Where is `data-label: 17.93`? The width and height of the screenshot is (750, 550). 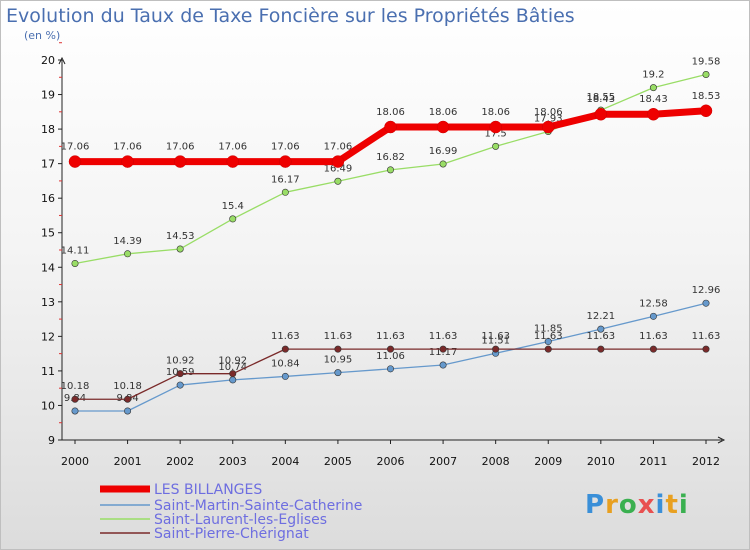 data-label: 17.93 is located at coordinates (548, 119).